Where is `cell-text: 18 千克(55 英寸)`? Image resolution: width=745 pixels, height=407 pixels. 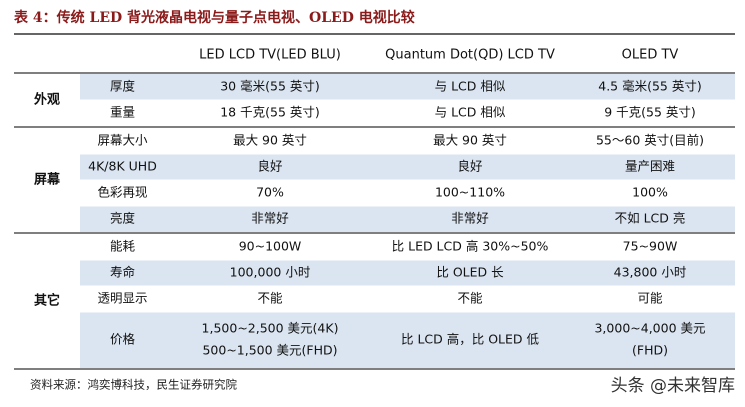
cell-text: 18 千克(55 英寸) is located at coordinates (270, 112).